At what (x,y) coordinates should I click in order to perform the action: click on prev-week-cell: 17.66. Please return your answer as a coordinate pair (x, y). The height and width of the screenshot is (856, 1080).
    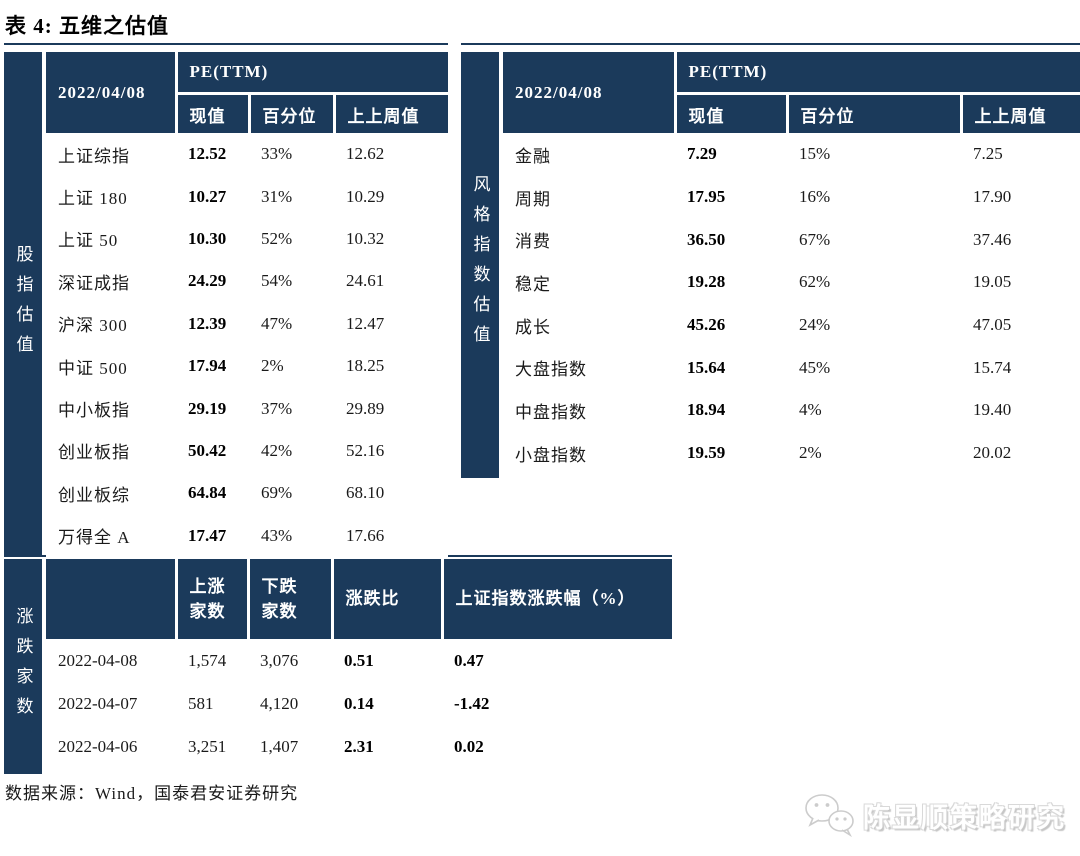
    Looking at the image, I should click on (391, 535).